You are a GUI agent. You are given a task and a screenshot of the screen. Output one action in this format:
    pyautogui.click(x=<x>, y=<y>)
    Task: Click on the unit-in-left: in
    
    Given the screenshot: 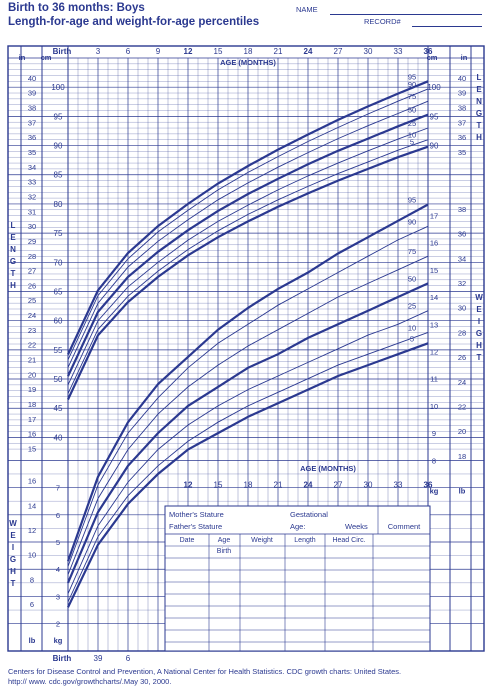 What is the action you would take?
    pyautogui.click(x=22, y=57)
    